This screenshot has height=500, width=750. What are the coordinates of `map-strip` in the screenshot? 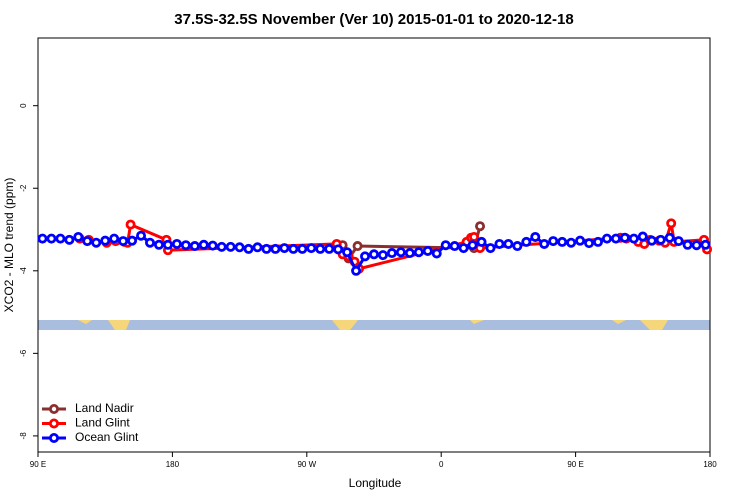 It's located at (374, 325).